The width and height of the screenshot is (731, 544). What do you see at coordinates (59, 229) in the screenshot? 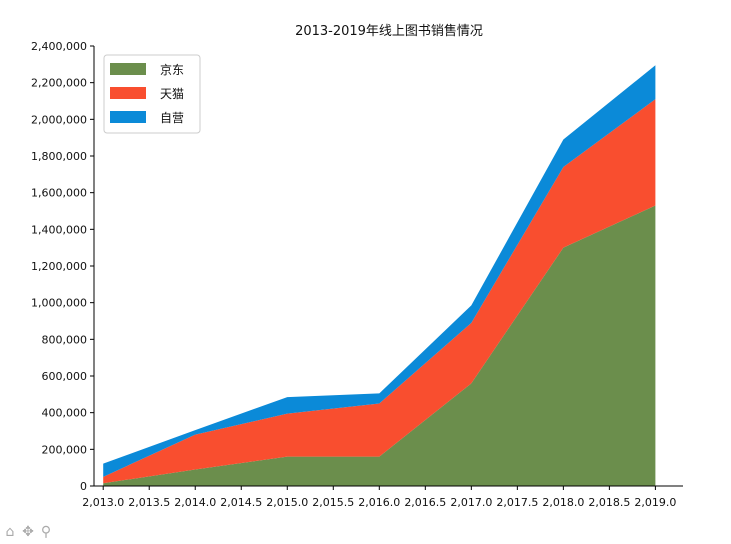
I see `y-tick-label: 1,400,000` at bounding box center [59, 229].